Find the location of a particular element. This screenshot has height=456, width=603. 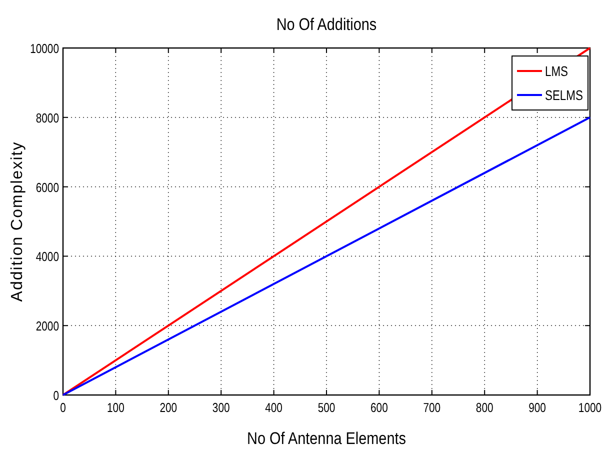

y-tick-label: 2000 is located at coordinates (48, 327).